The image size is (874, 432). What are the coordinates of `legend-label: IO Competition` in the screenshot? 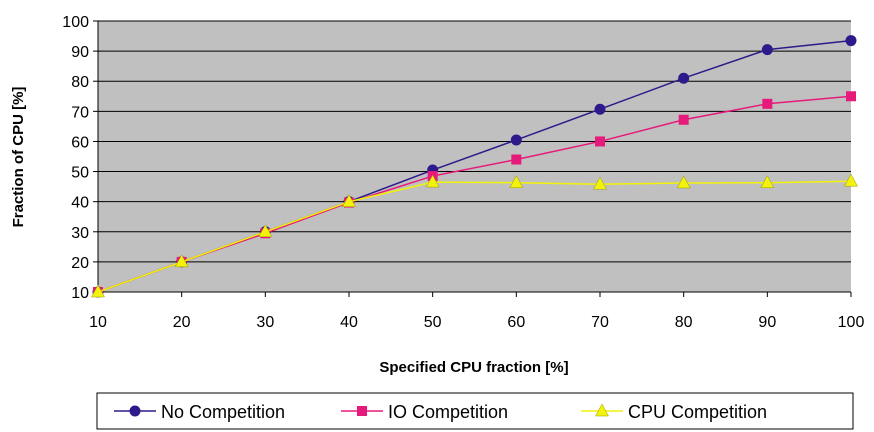 It's located at (448, 412).